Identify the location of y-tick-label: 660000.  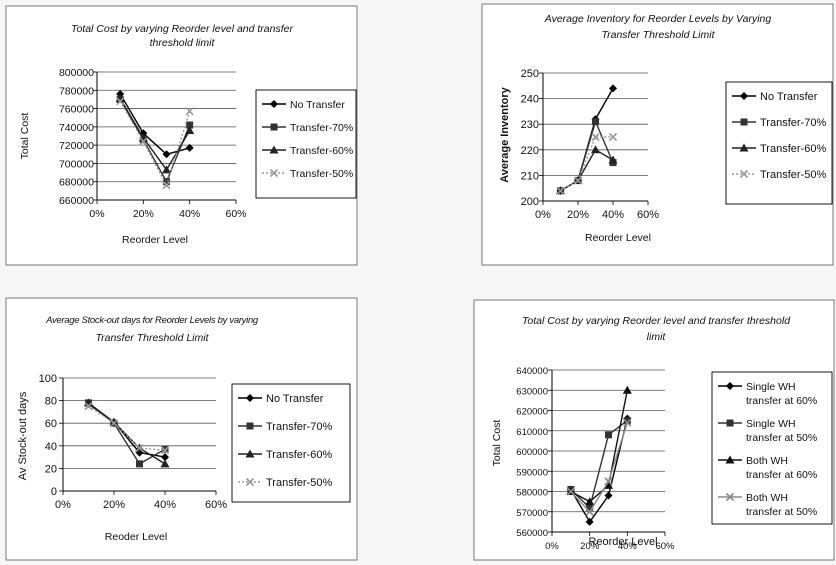
(76, 201).